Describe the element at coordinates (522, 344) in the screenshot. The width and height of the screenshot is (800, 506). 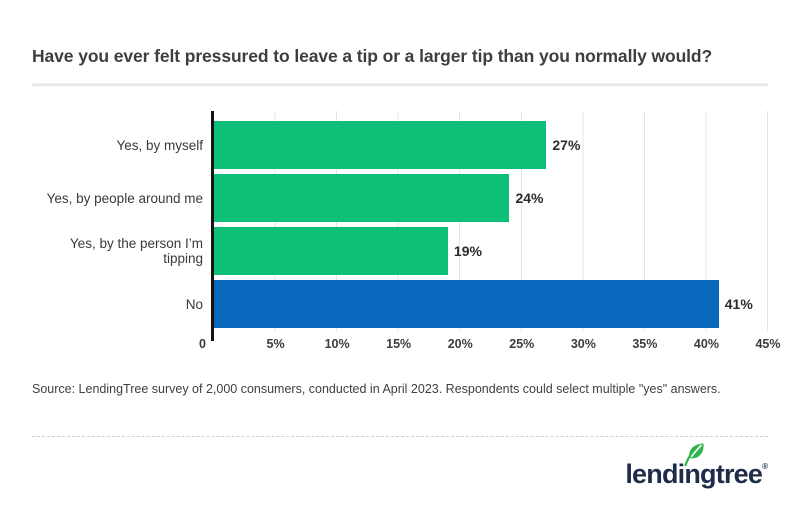
I see `x-tick-label: 25%` at that location.